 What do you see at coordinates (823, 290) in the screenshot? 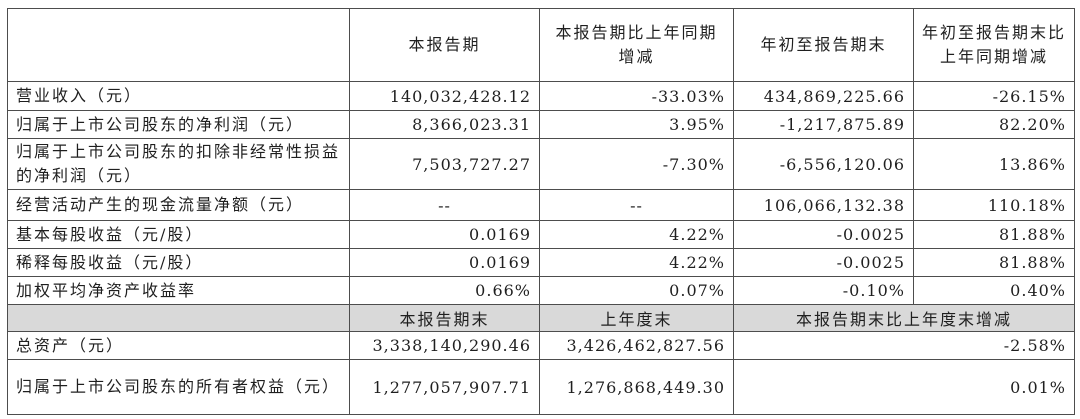
I see `ytd-cell: -0.10%` at bounding box center [823, 290].